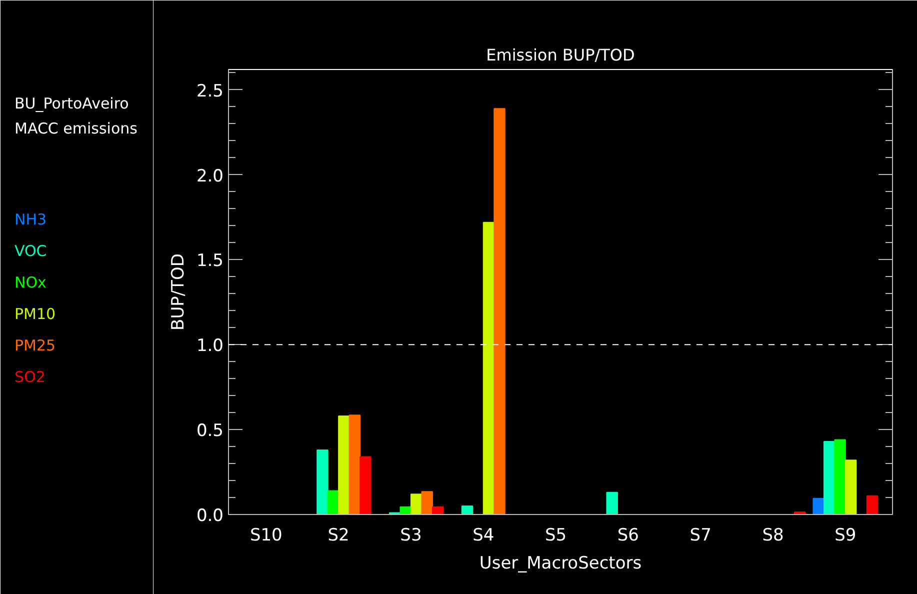  Describe the element at coordinates (628, 536) in the screenshot. I see `x-tick-label: S6` at that location.